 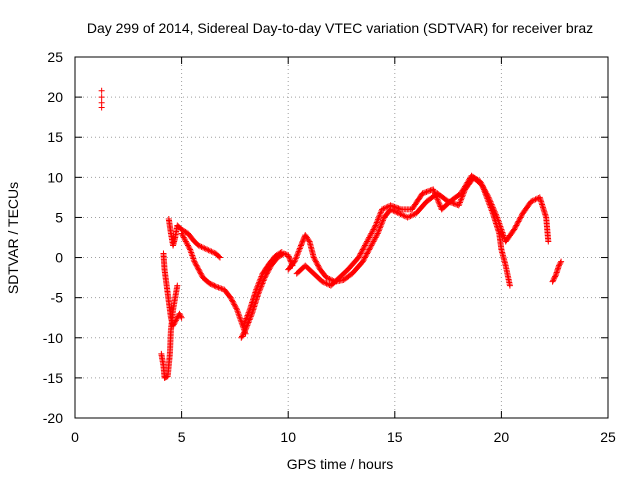 I want to click on x-tick-label: 20, so click(x=502, y=437).